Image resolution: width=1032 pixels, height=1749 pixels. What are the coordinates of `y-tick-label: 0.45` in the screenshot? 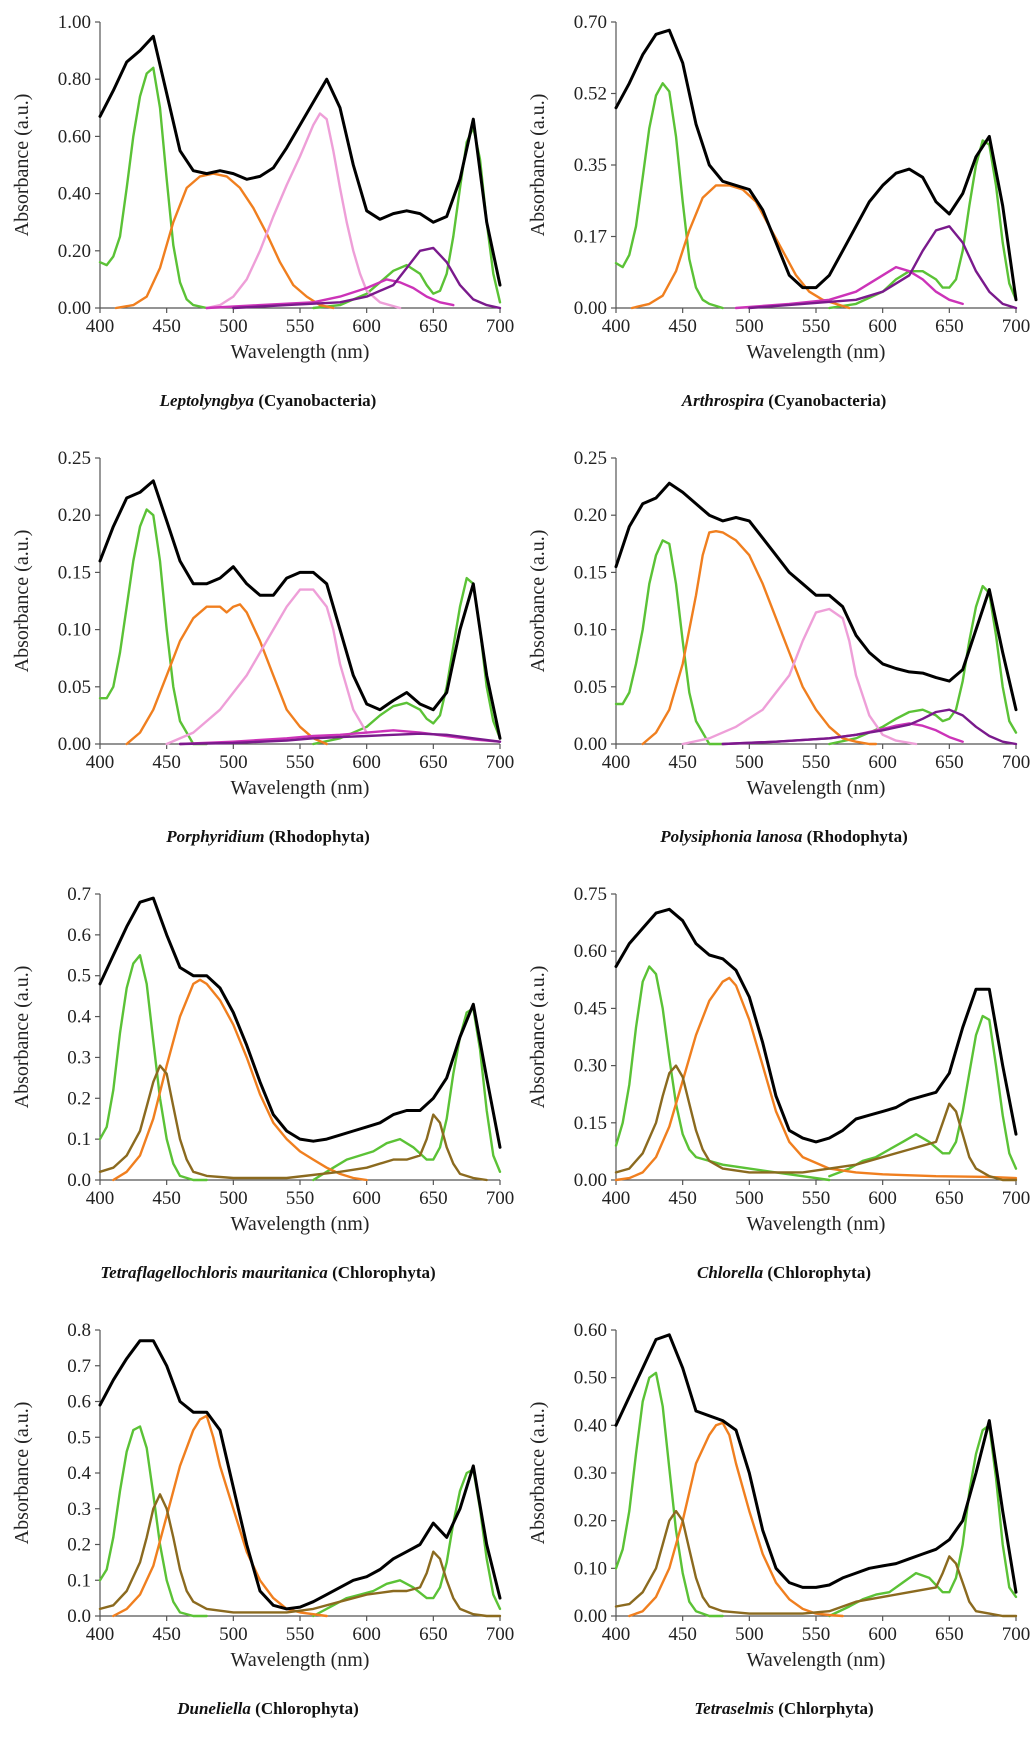 It's located at (590, 1008).